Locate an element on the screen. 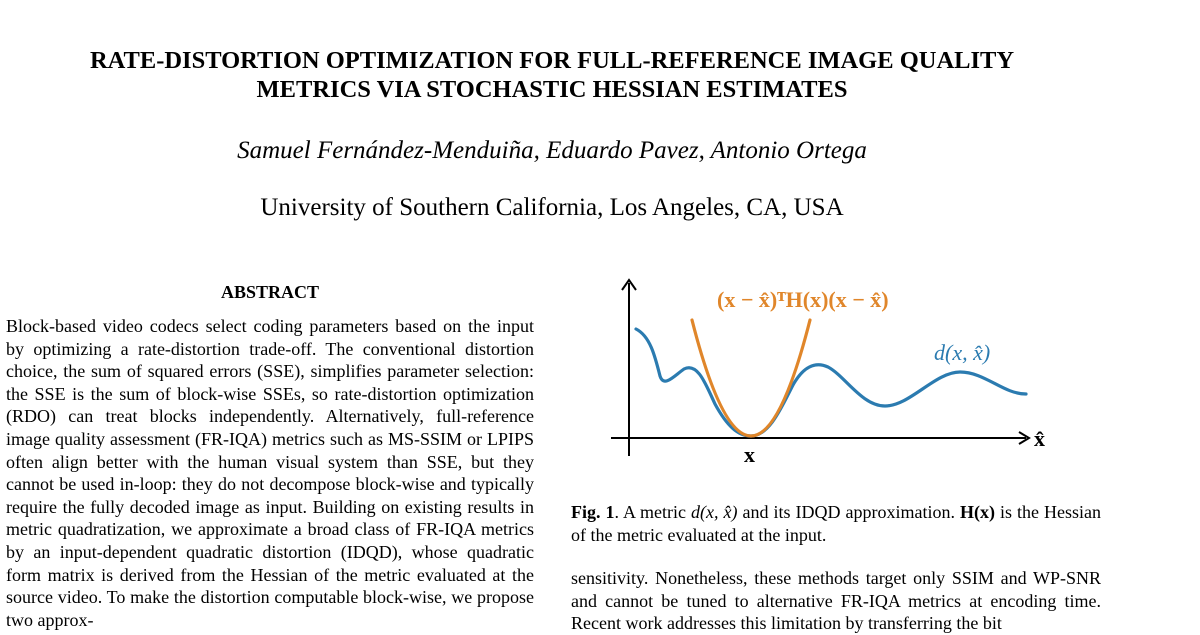 The image size is (1200, 635). caption-text-2: and its IDQD approximation. is located at coordinates (849, 512).